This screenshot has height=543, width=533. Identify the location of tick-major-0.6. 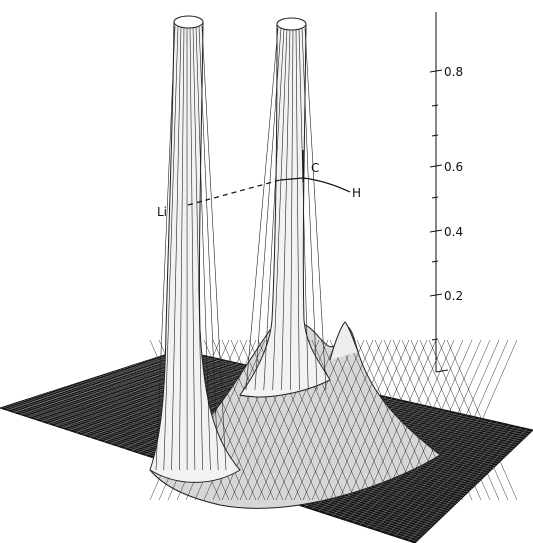
(436, 166).